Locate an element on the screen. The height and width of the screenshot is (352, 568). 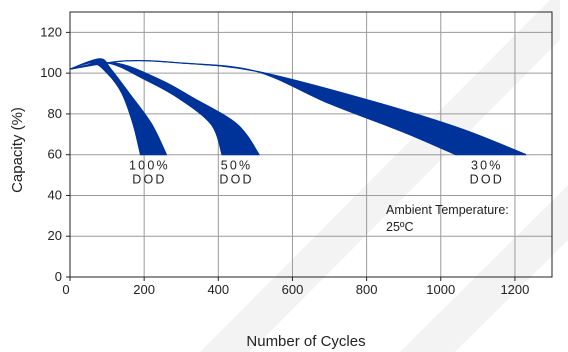
x-axis-ticks: 0 200 400 600 800 1000 1200 is located at coordinates (295, 287).